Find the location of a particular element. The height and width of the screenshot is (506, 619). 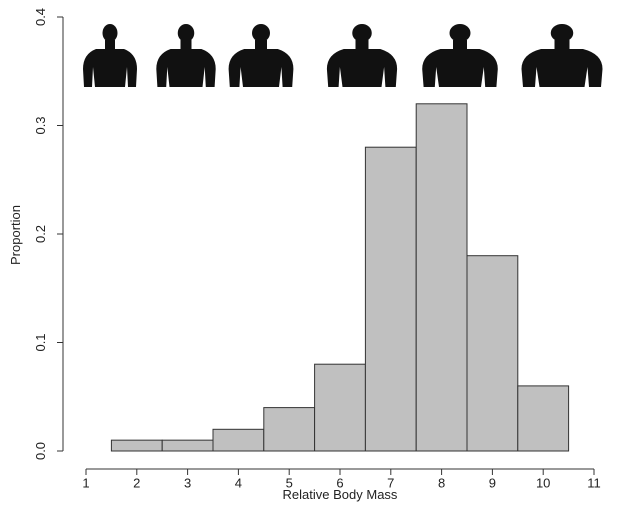

y-axis-title: Proportion is located at coordinates (15, 235).